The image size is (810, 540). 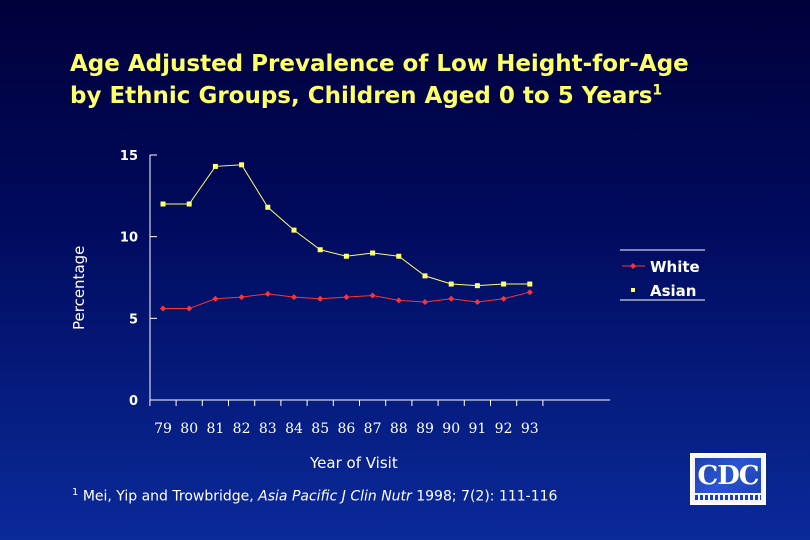 I want to click on x-tick-label: 86, so click(x=346, y=429).